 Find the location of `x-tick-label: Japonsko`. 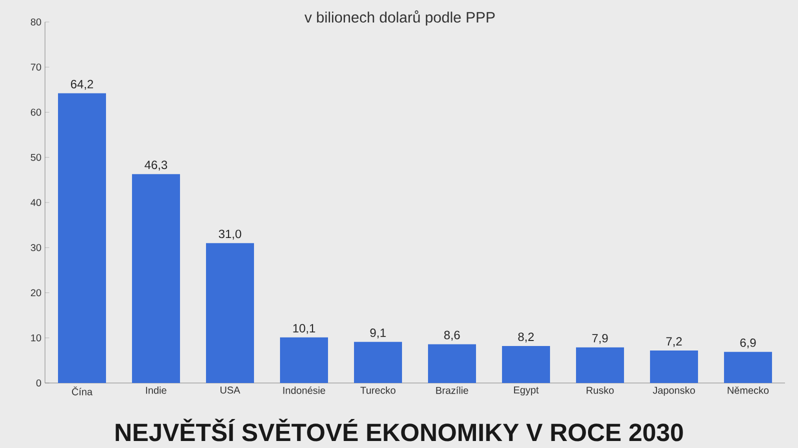

x-tick-label: Japonsko is located at coordinates (673, 391).